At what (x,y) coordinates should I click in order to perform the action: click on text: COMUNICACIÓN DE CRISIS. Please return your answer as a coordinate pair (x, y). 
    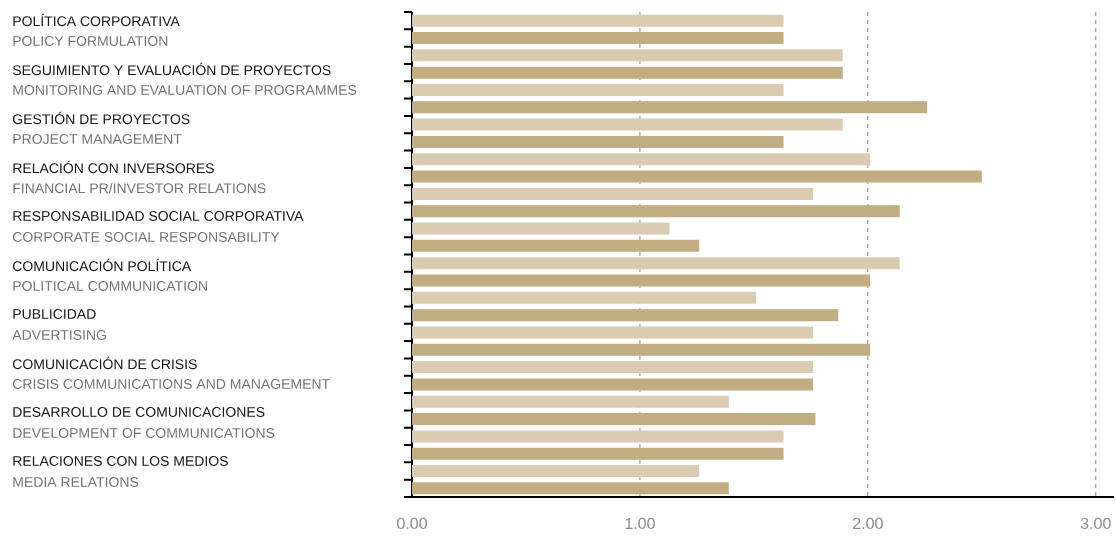
    Looking at the image, I should click on (104, 363).